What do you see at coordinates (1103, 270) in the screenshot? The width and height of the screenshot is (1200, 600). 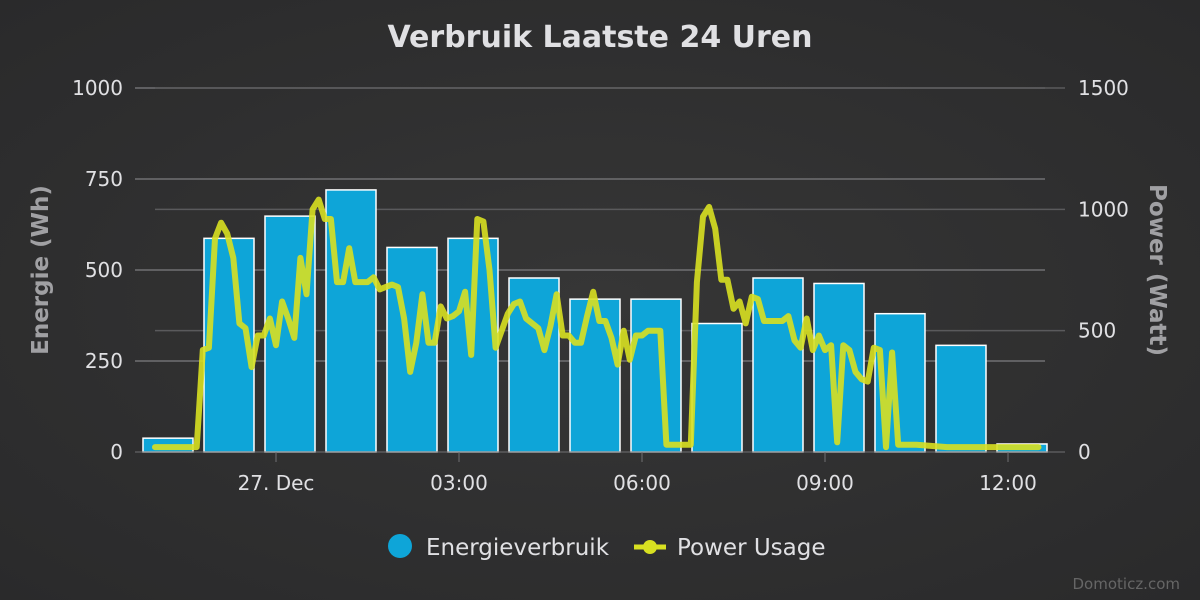 I see `right-axis-ticks: 0 500 1000 1500` at bounding box center [1103, 270].